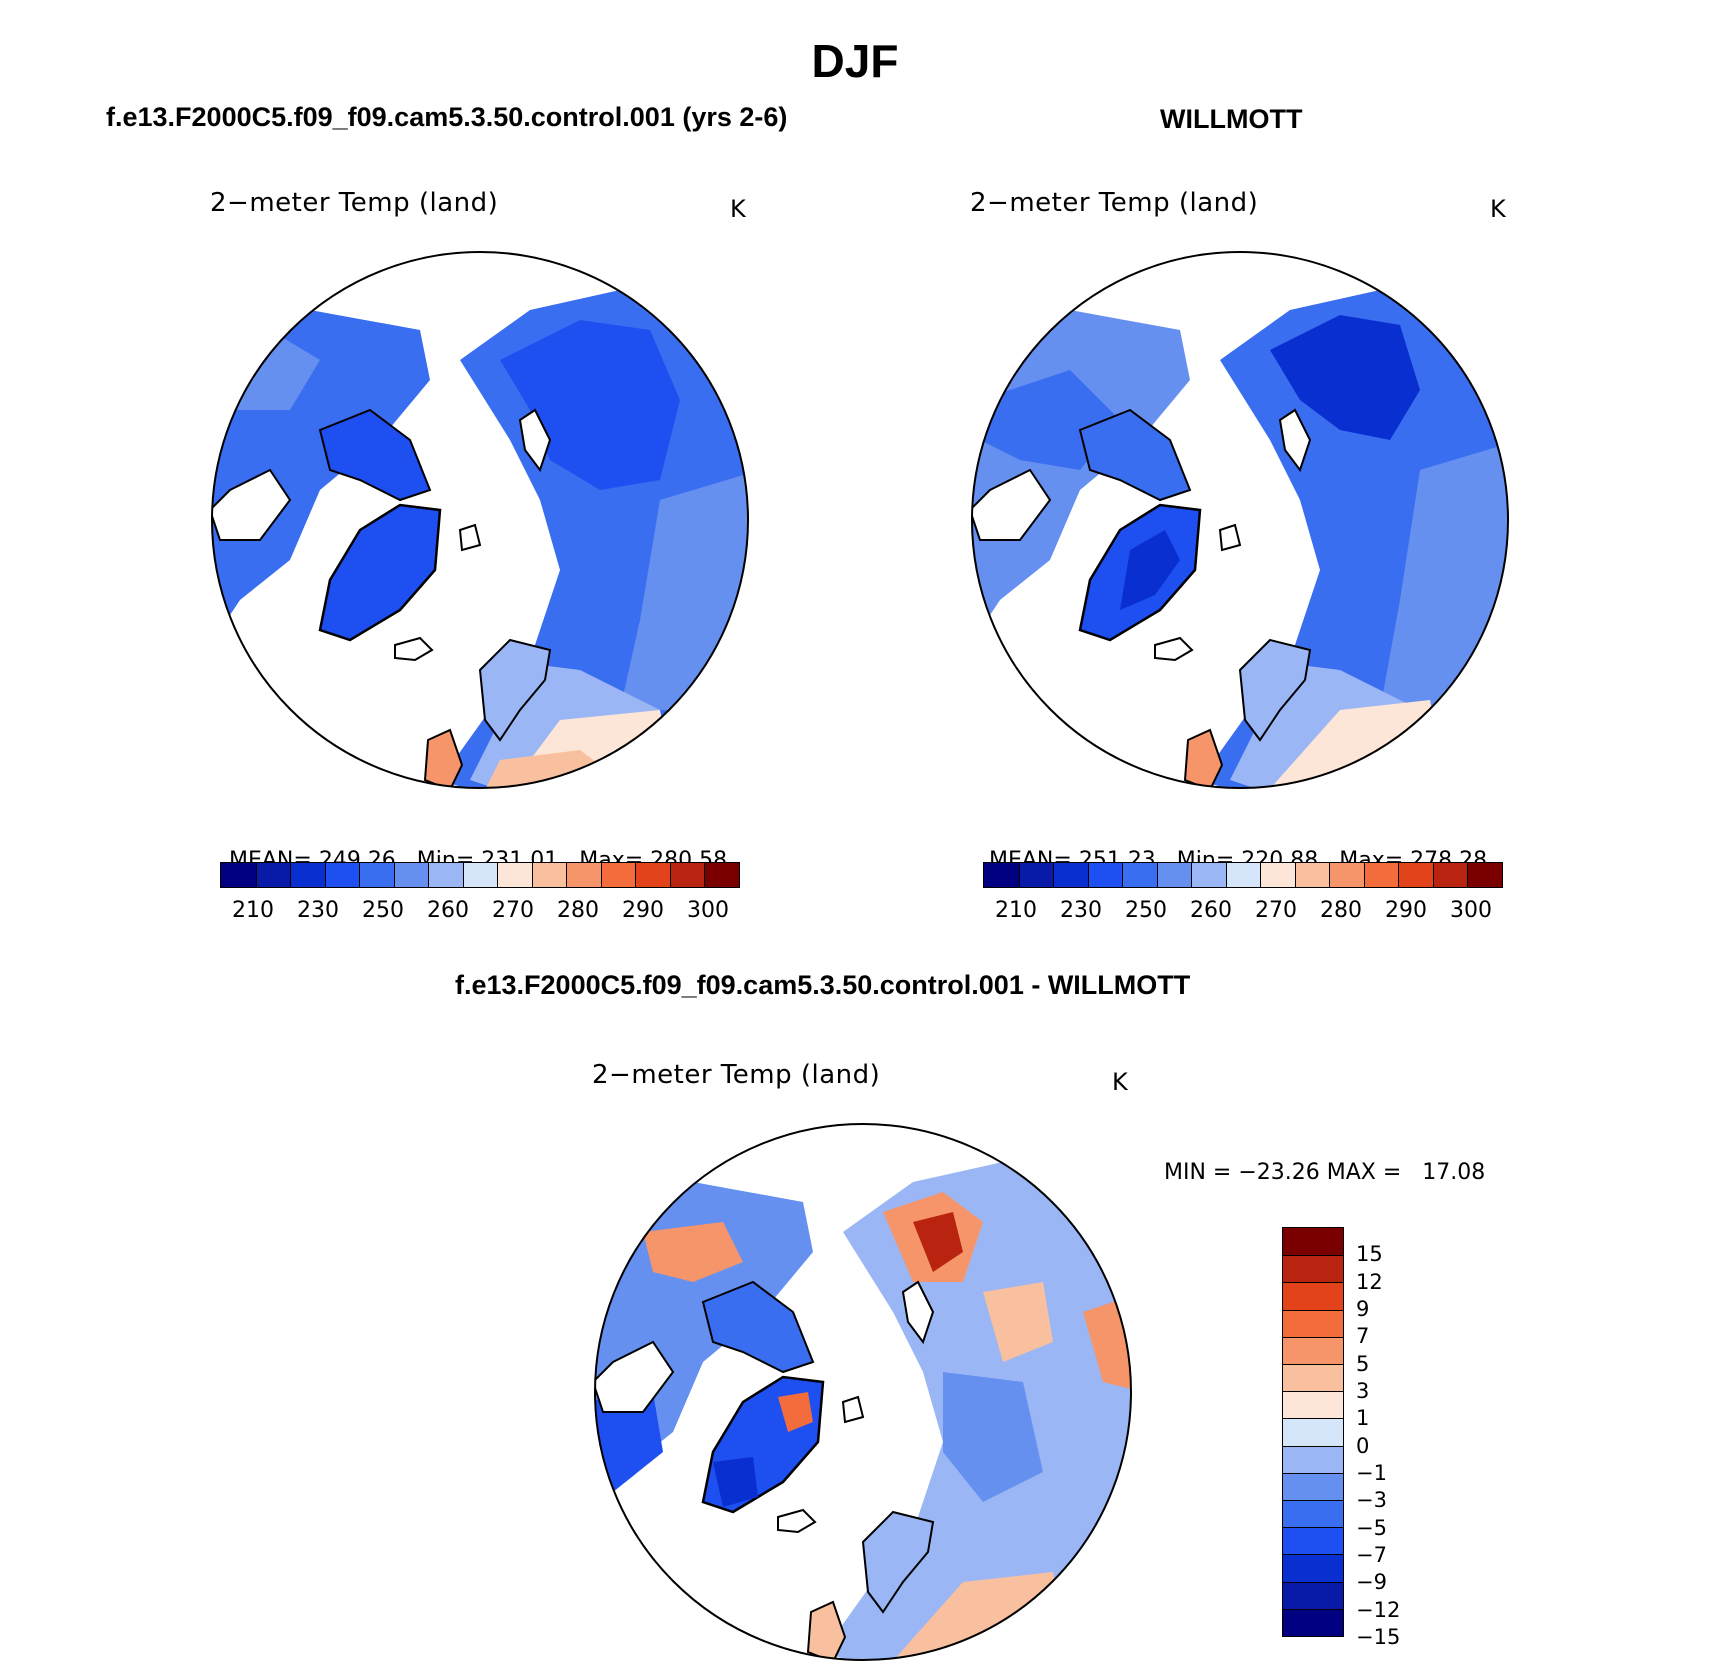 The height and width of the screenshot is (1672, 1710). I want to click on diff-land-scandinavia, so click(898, 1562).